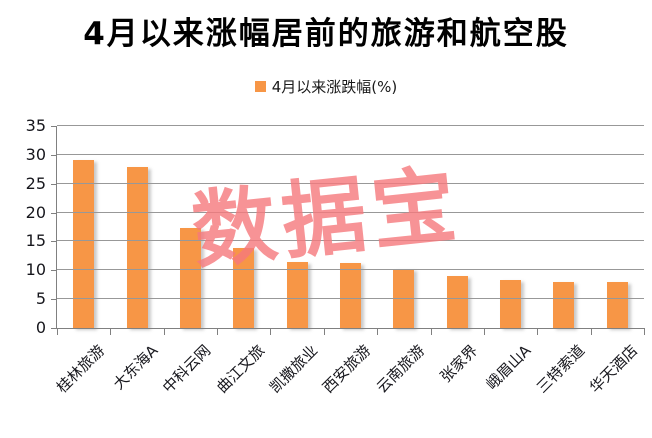 The height and width of the screenshot is (438, 652). What do you see at coordinates (35, 183) in the screenshot?
I see `y-axis-label: 25` at bounding box center [35, 183].